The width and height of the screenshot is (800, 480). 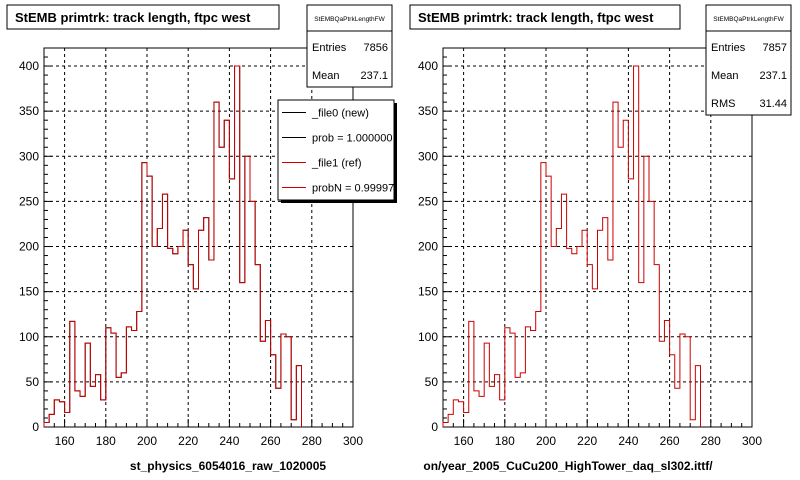 What do you see at coordinates (352, 139) in the screenshot?
I see `legend-label: prob = 1.000000` at bounding box center [352, 139].